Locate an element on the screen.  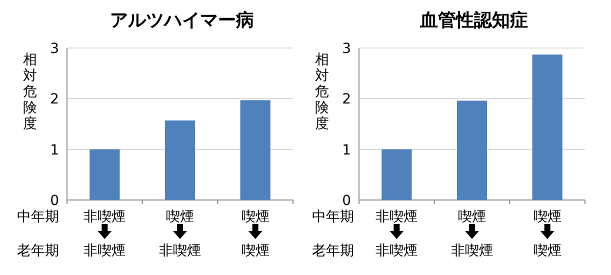
chart-title: 血管性認知症 is located at coordinates (473, 20).